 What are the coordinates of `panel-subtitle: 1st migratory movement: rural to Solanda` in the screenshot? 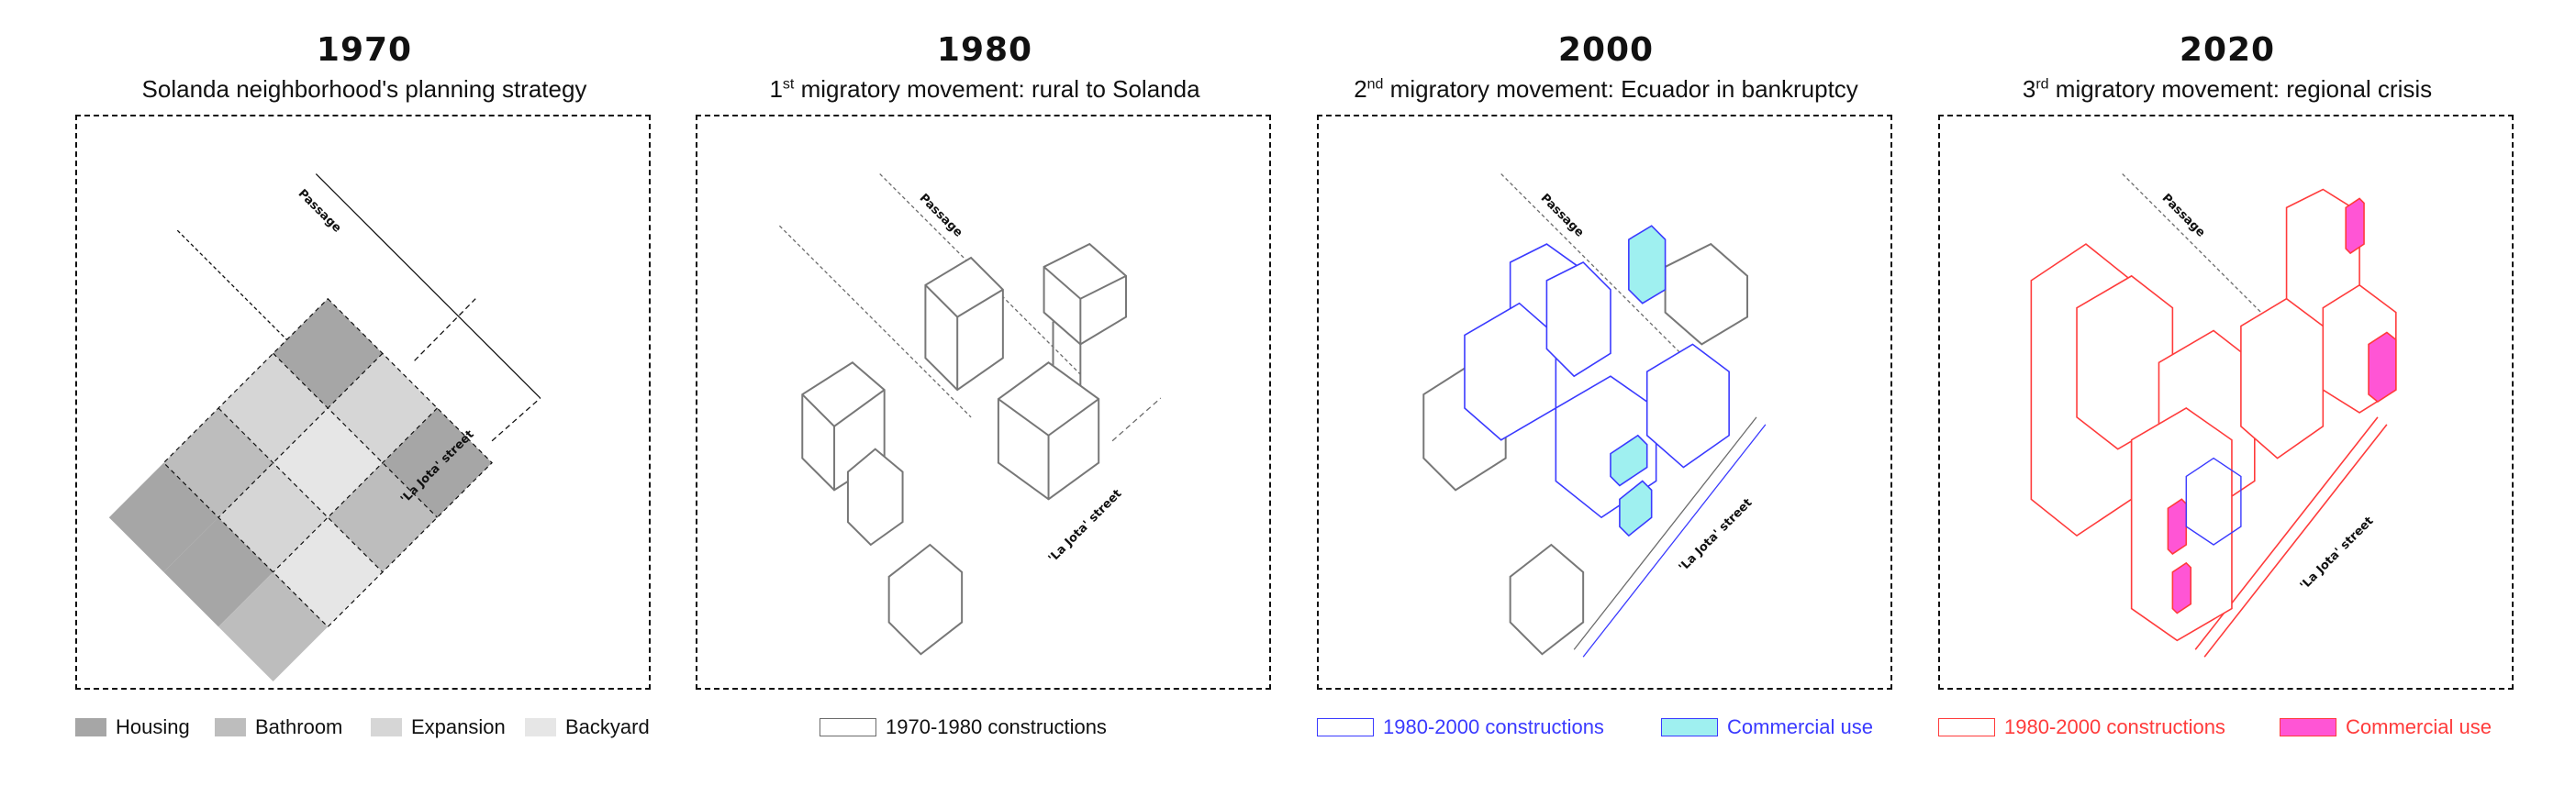 It's located at (985, 90).